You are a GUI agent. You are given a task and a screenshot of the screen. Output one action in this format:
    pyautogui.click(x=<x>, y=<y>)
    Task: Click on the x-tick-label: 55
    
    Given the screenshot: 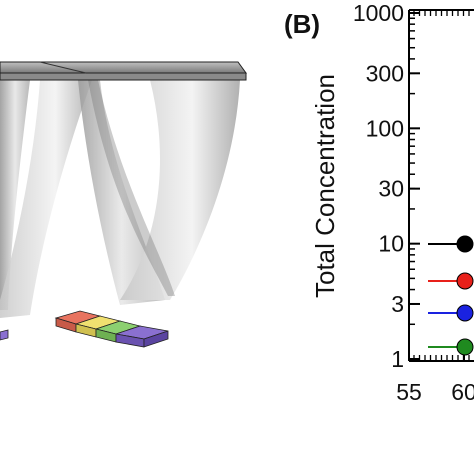 What is the action you would take?
    pyautogui.click(x=409, y=392)
    